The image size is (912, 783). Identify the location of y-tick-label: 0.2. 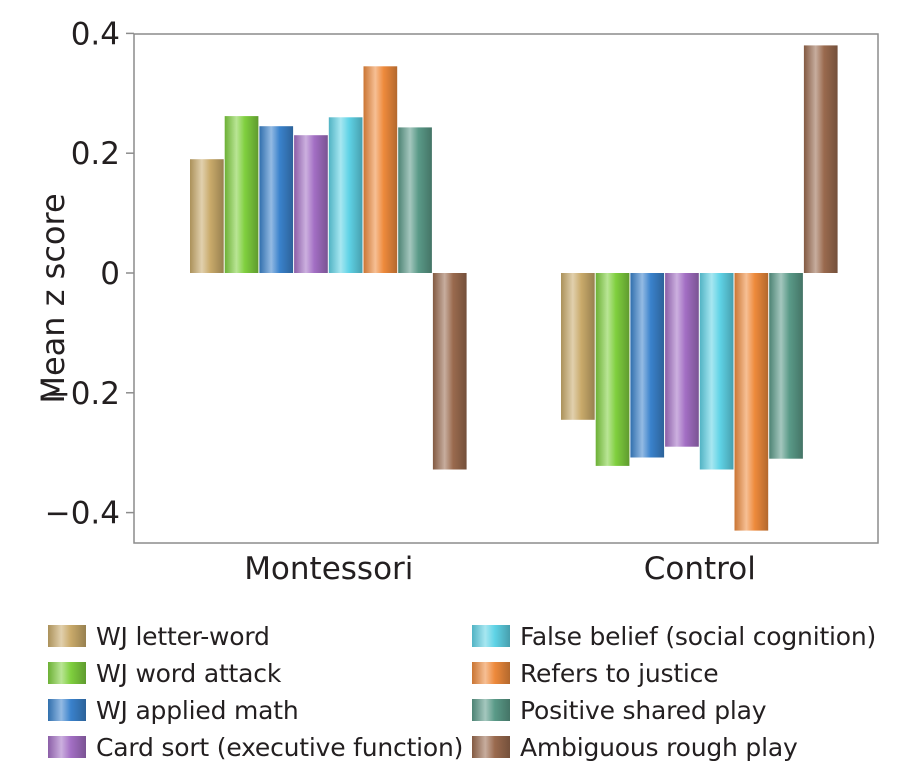
(95, 154).